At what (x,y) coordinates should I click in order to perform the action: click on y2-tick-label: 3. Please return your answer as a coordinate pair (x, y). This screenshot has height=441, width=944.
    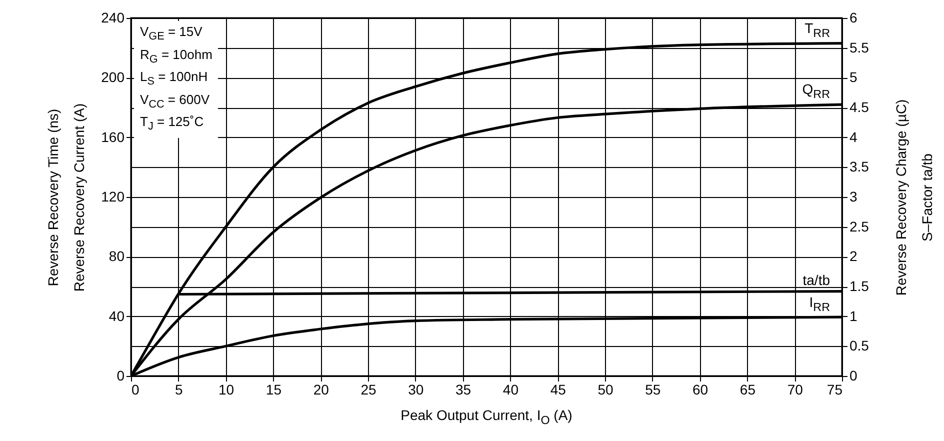
    Looking at the image, I should click on (854, 196).